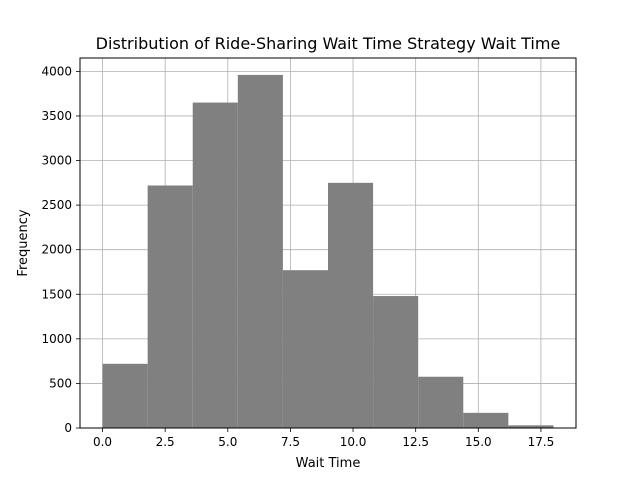  Describe the element at coordinates (56, 294) in the screenshot. I see `y-tick-label: 1500` at that location.